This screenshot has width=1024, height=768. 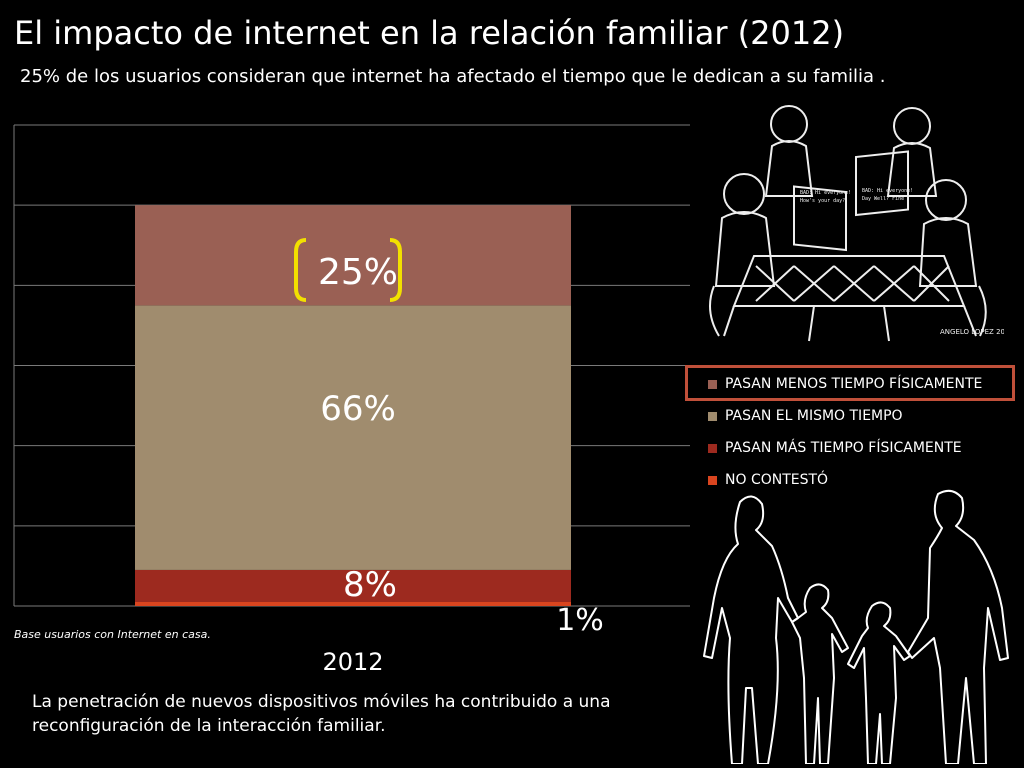 I want to click on data-label: 25%, so click(x=358, y=272).